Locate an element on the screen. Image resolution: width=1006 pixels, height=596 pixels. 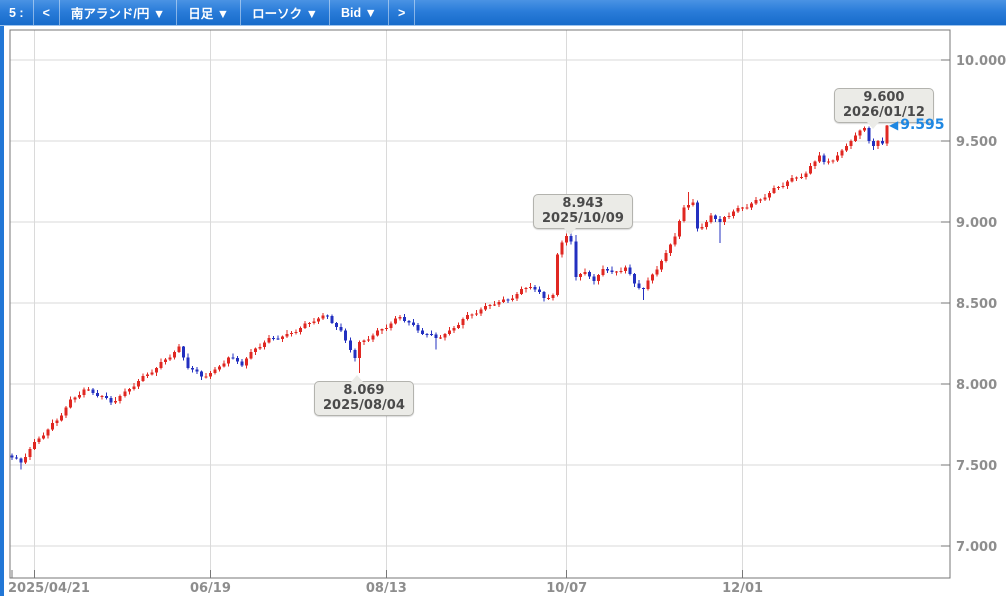
window-left-border is located at coordinates (2, 298).